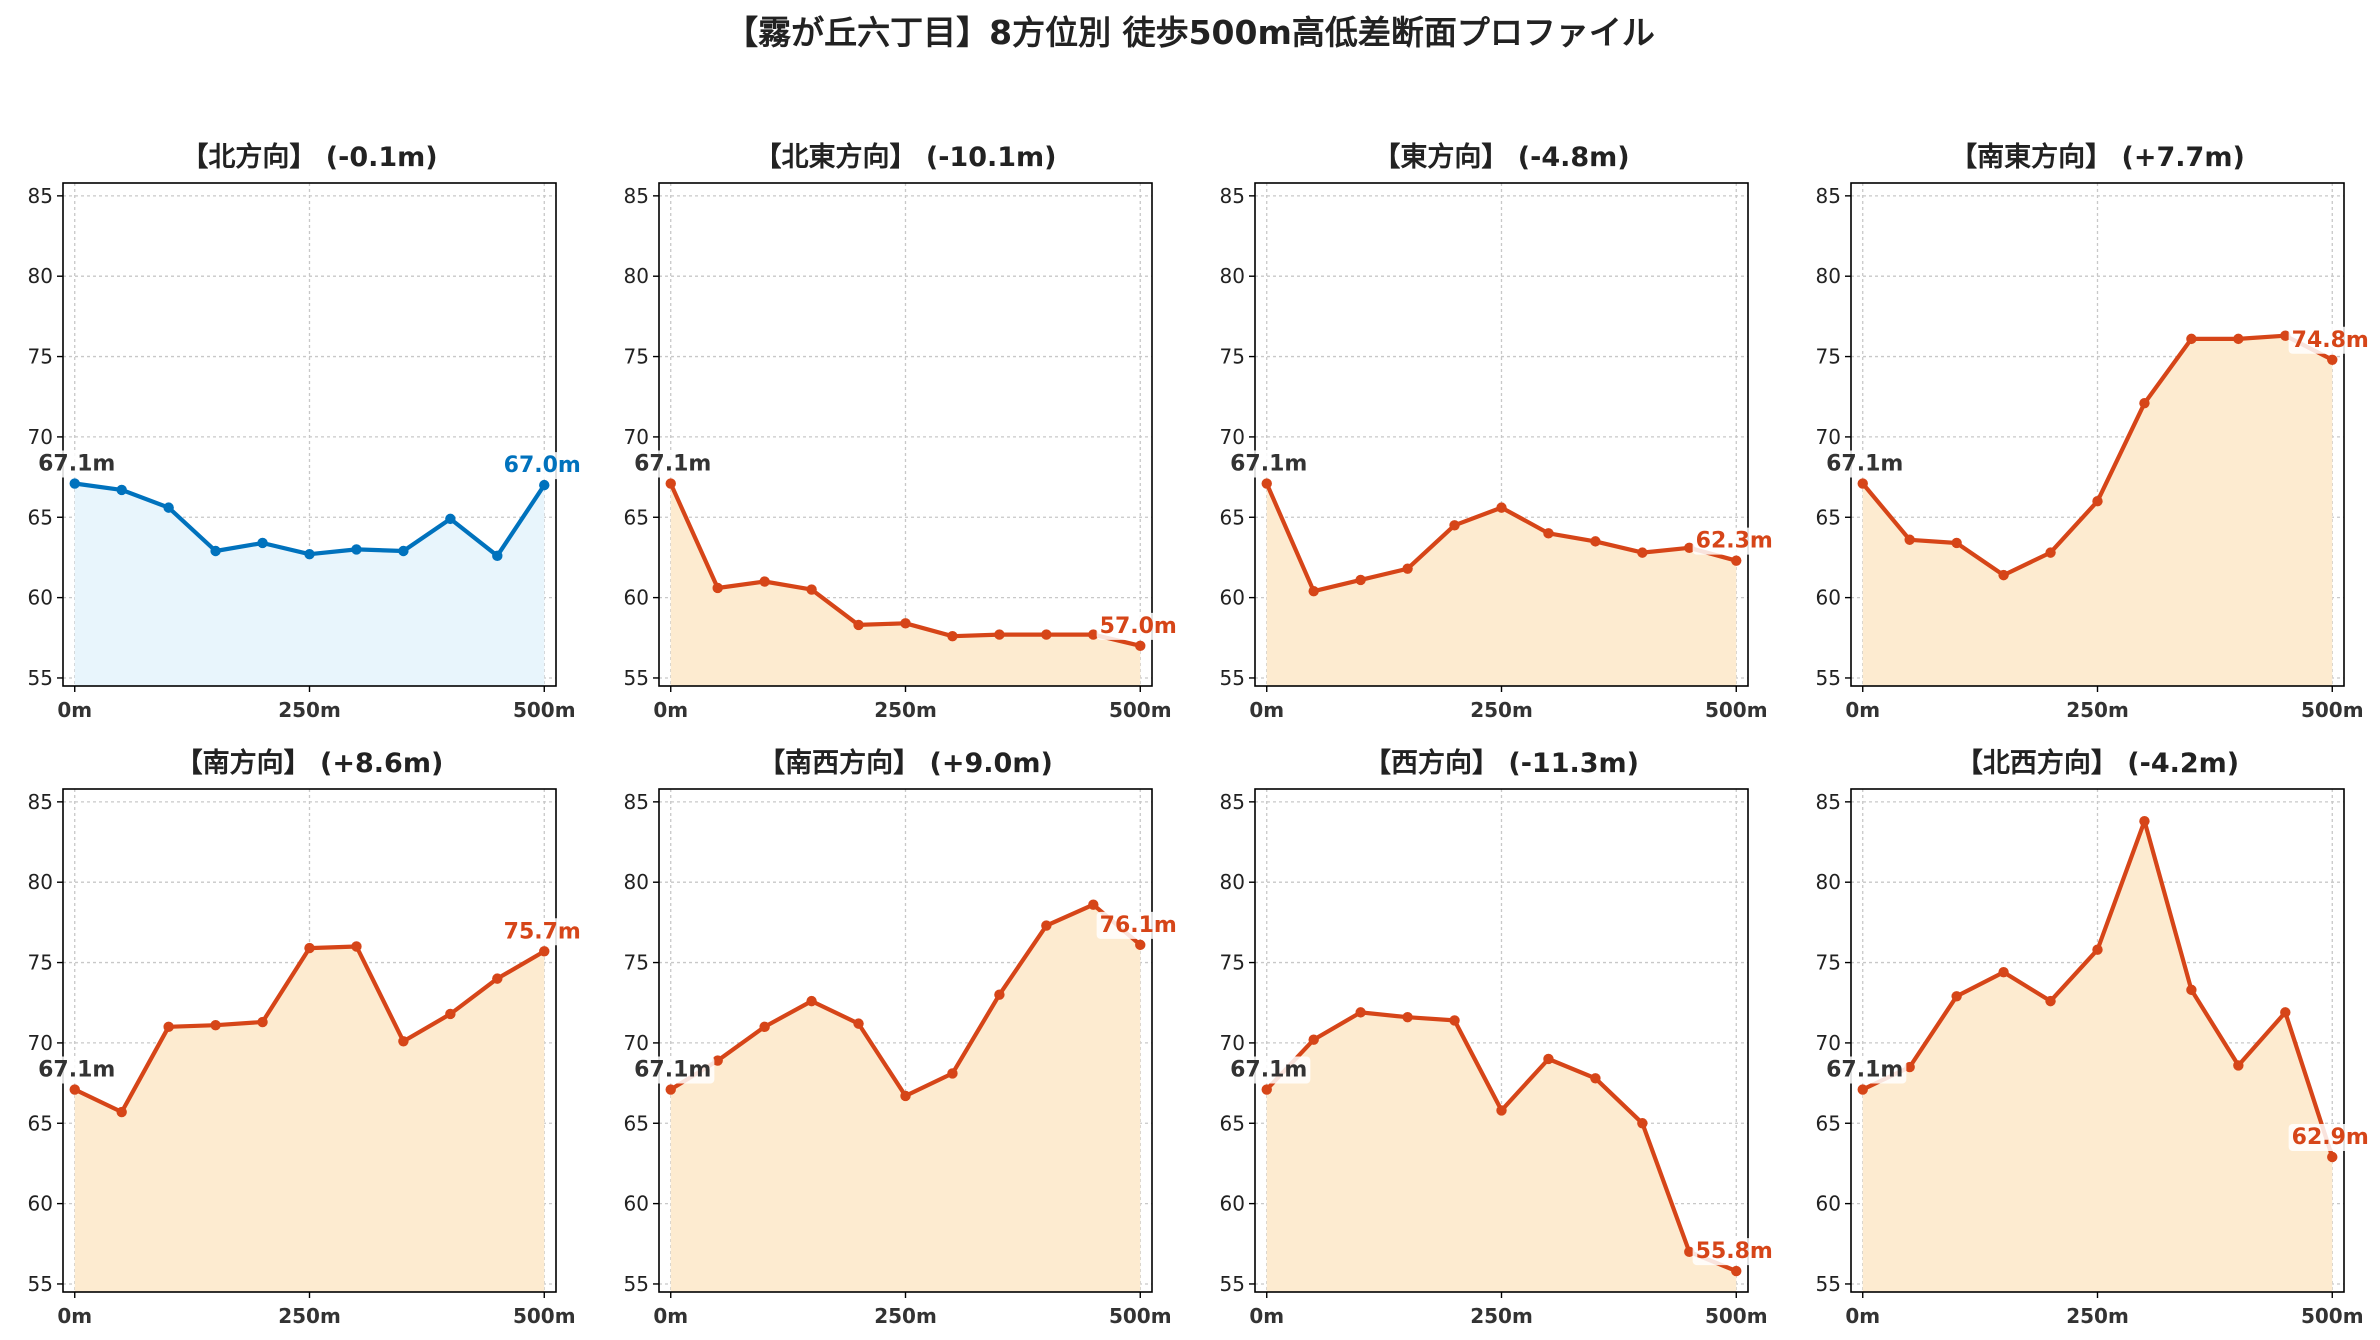 The height and width of the screenshot is (1340, 2380). I want to click on end-value-label: 55.8m, so click(1734, 1251).